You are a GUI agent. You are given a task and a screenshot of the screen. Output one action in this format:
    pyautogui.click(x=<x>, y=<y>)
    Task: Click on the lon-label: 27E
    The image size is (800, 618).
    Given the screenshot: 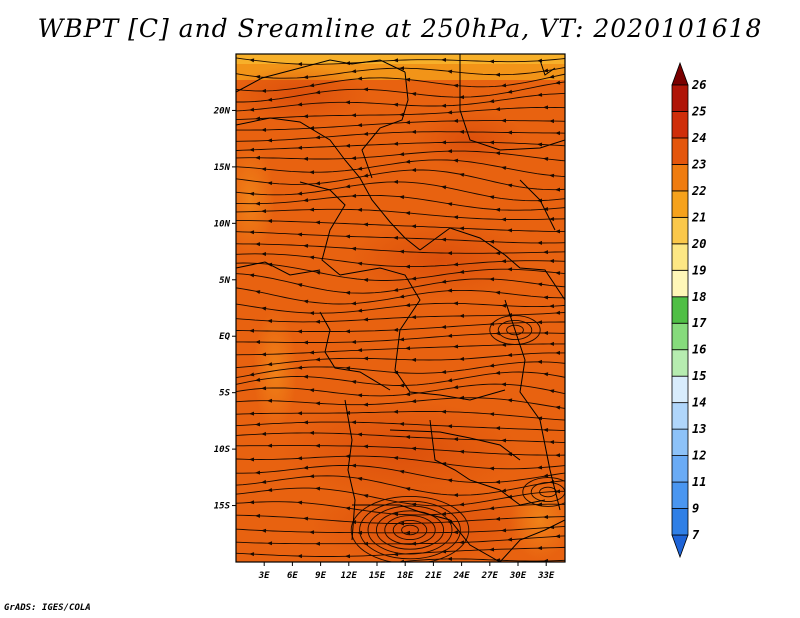 What is the action you would take?
    pyautogui.click(x=490, y=576)
    